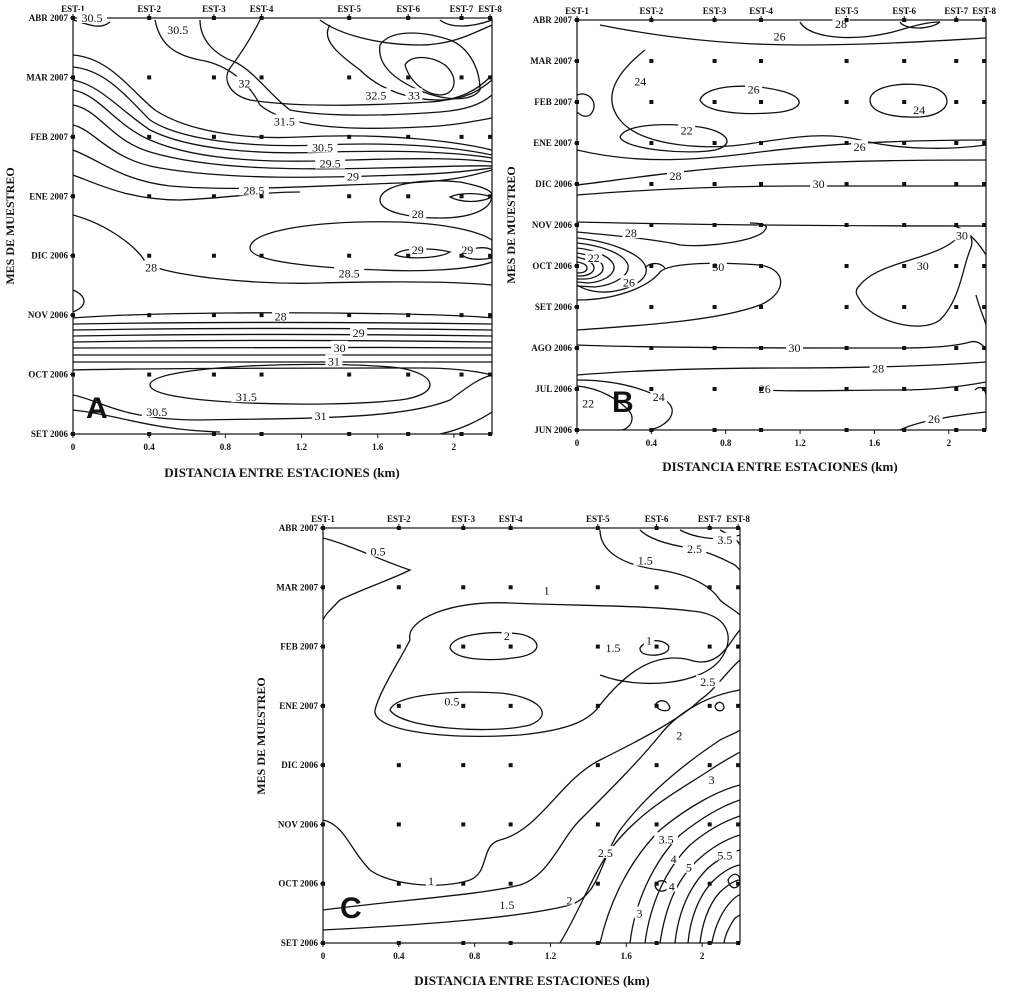 This screenshot has height=993, width=1011. I want to click on panel-c-station-label: EST-6, so click(657, 519).